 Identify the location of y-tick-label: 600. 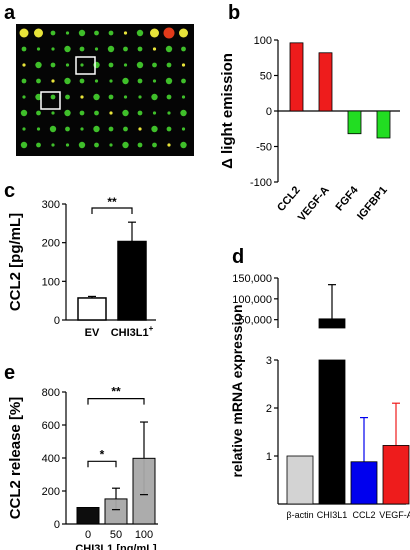
(51, 426).